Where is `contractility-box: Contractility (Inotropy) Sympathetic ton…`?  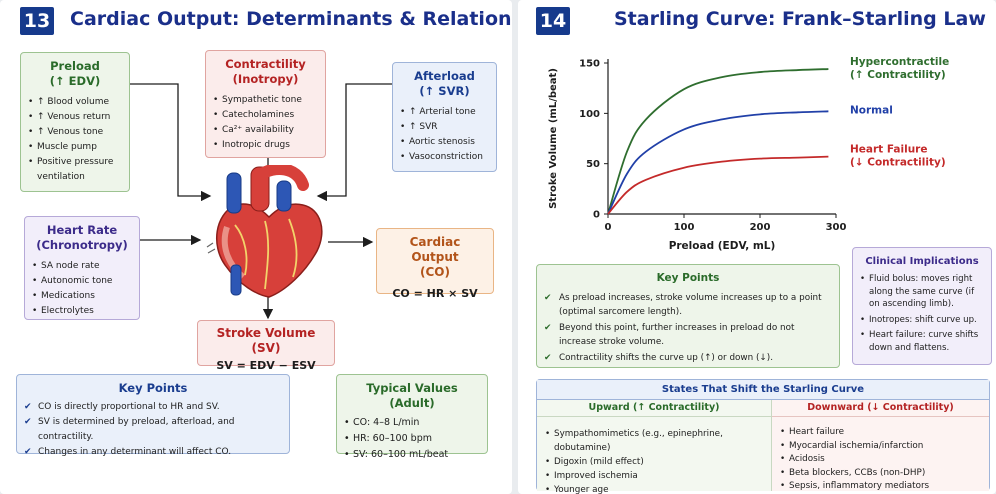 contractility-box: Contractility (Inotropy) Sympathetic ton… is located at coordinates (265, 104).